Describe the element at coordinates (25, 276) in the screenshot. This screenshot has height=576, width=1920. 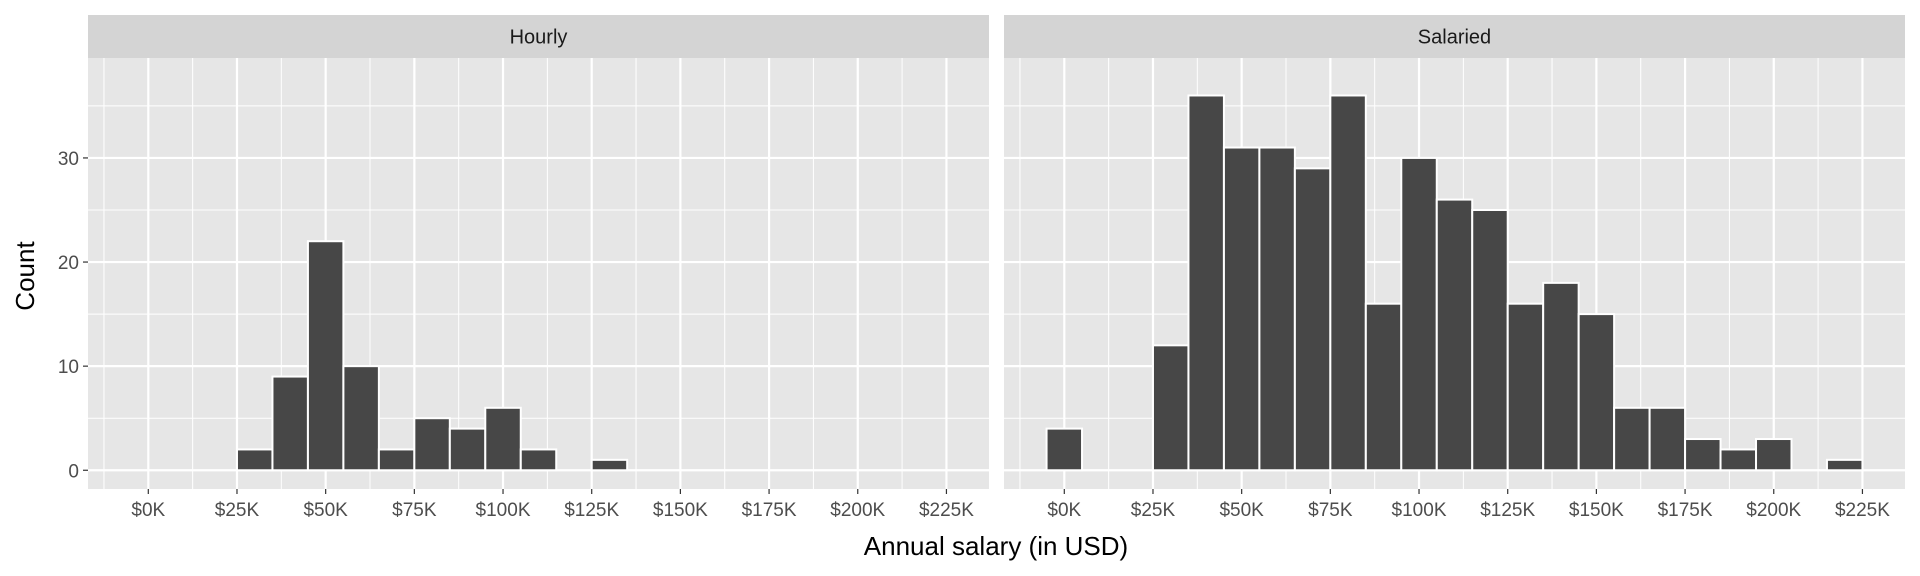
I see `y-axis-title: Count` at that location.